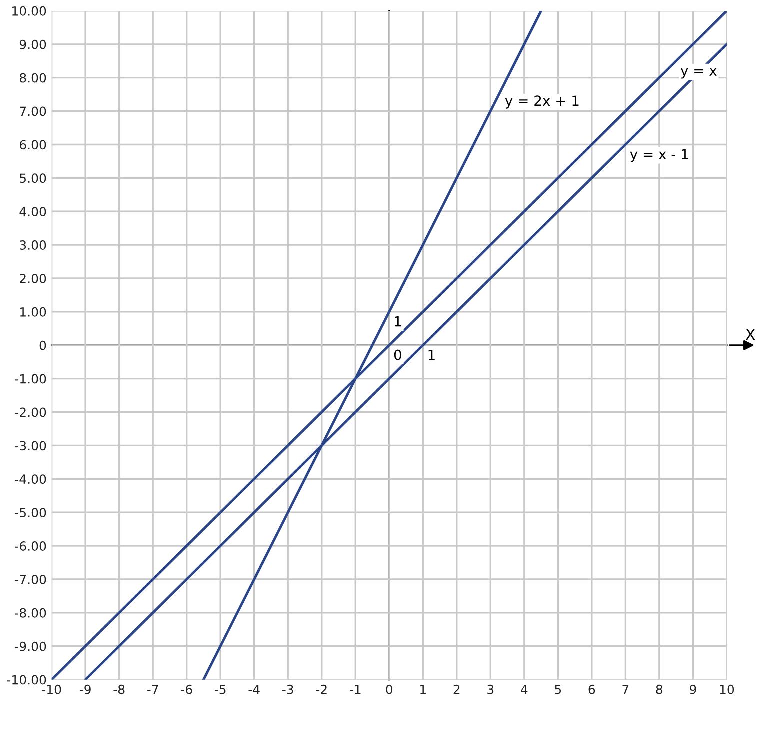 This screenshot has height=731, width=762. I want to click on y-tick-label: 3.00, so click(33, 245).